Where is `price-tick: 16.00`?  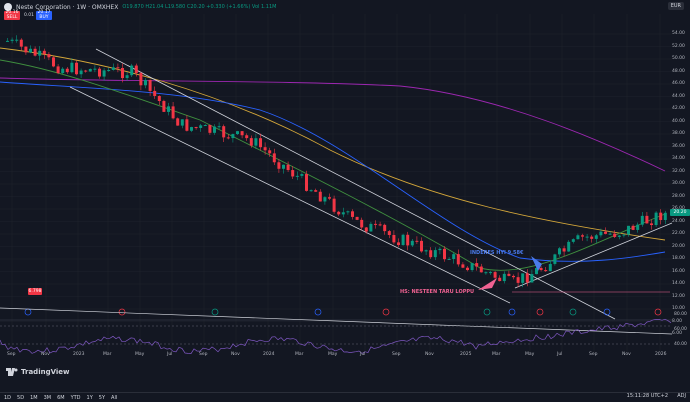 price-tick: 16.00 is located at coordinates (678, 271).